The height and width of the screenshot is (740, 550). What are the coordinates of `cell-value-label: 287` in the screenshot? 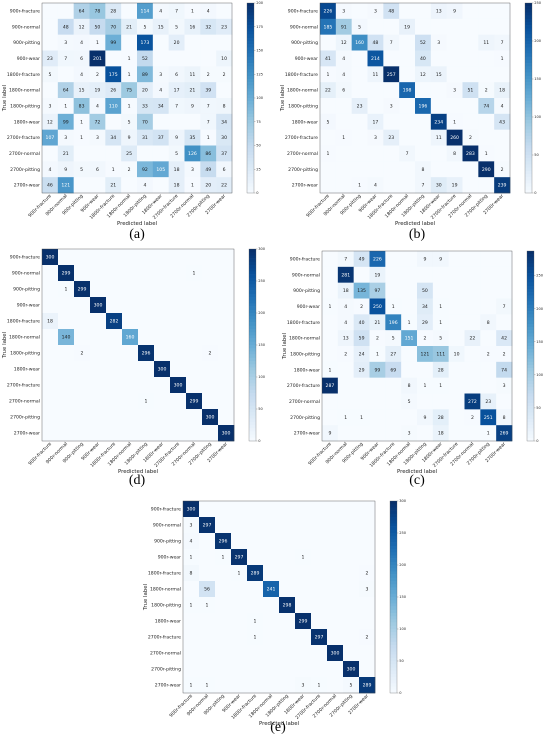 It's located at (330, 386).